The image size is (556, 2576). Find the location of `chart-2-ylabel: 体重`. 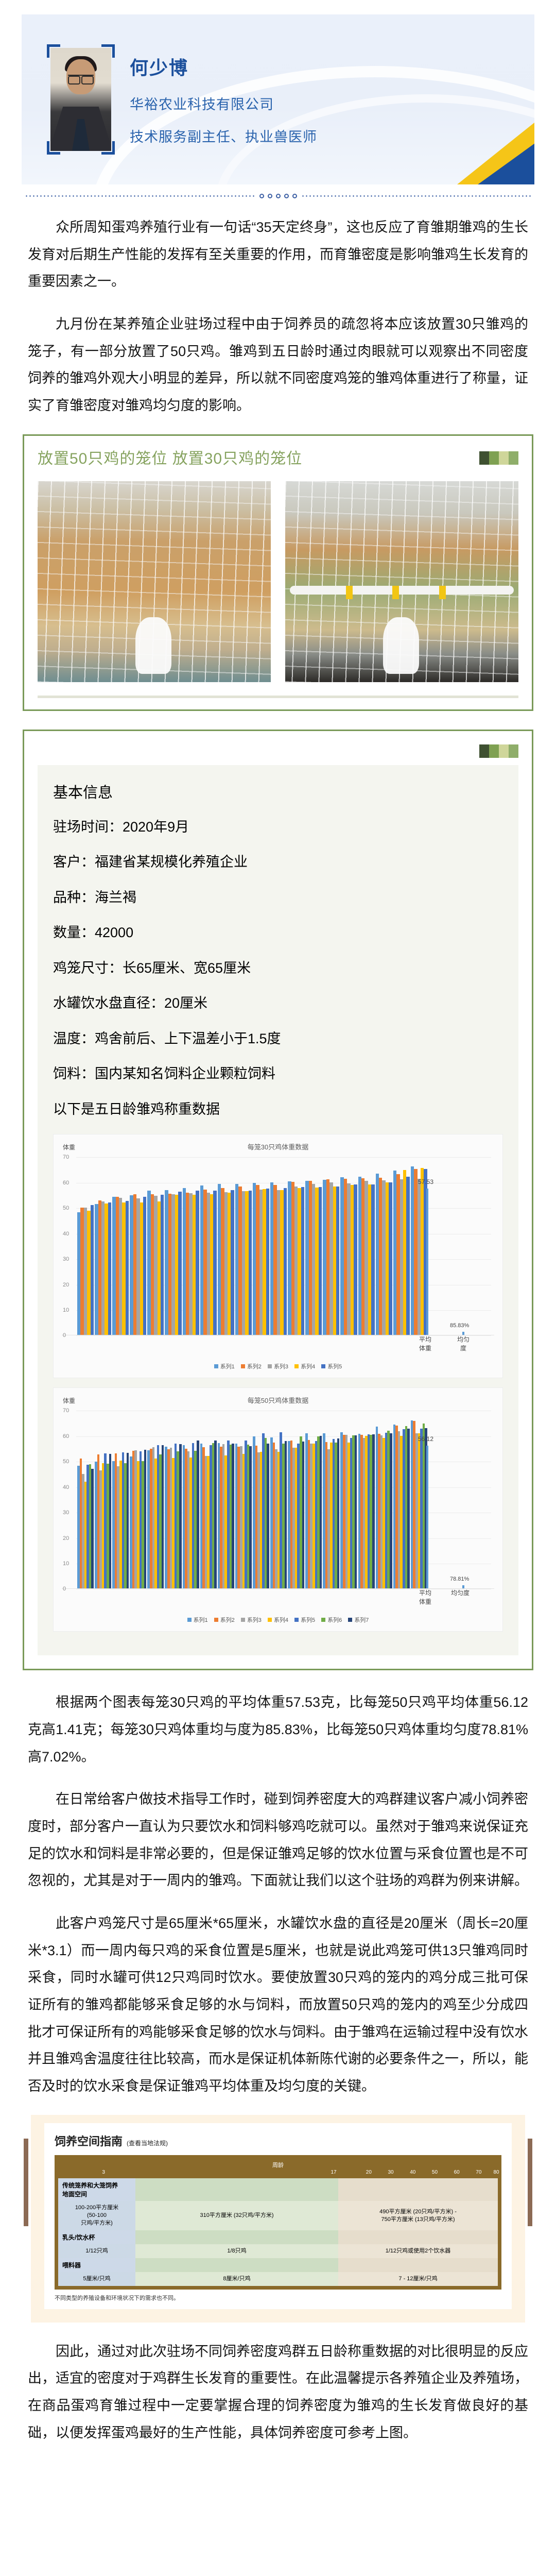

chart-2-ylabel: 体重 is located at coordinates (69, 1401).